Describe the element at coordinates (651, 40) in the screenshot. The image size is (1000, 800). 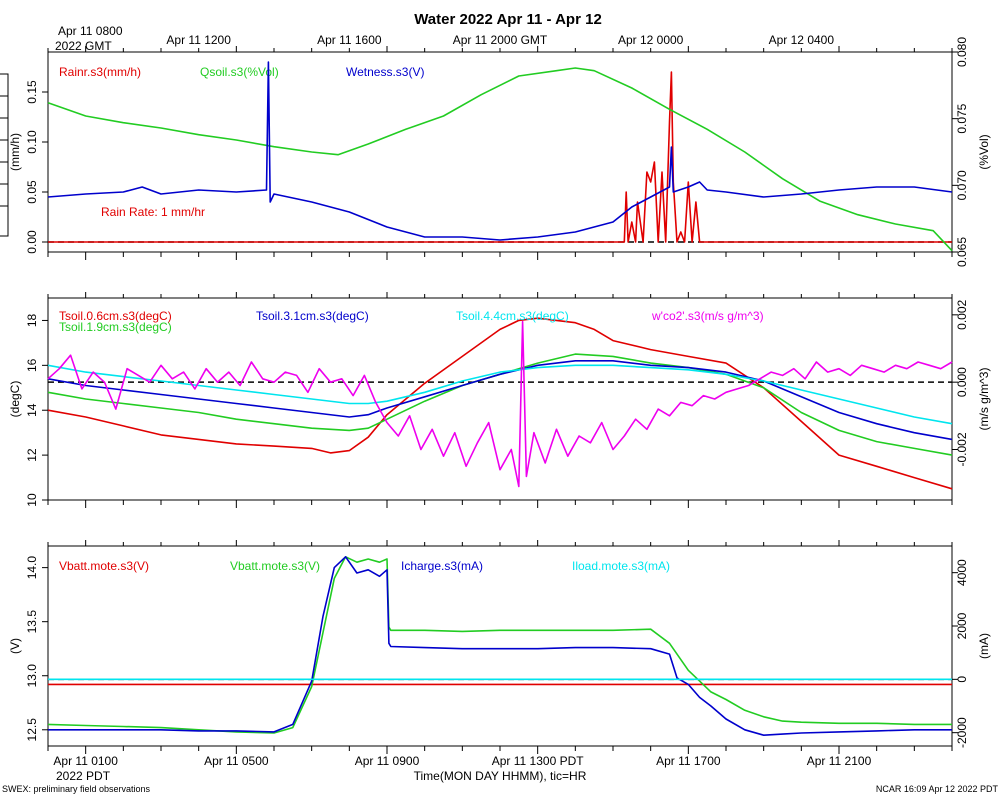
I see `top-axis-tick-label: Apr 12 0000` at that location.